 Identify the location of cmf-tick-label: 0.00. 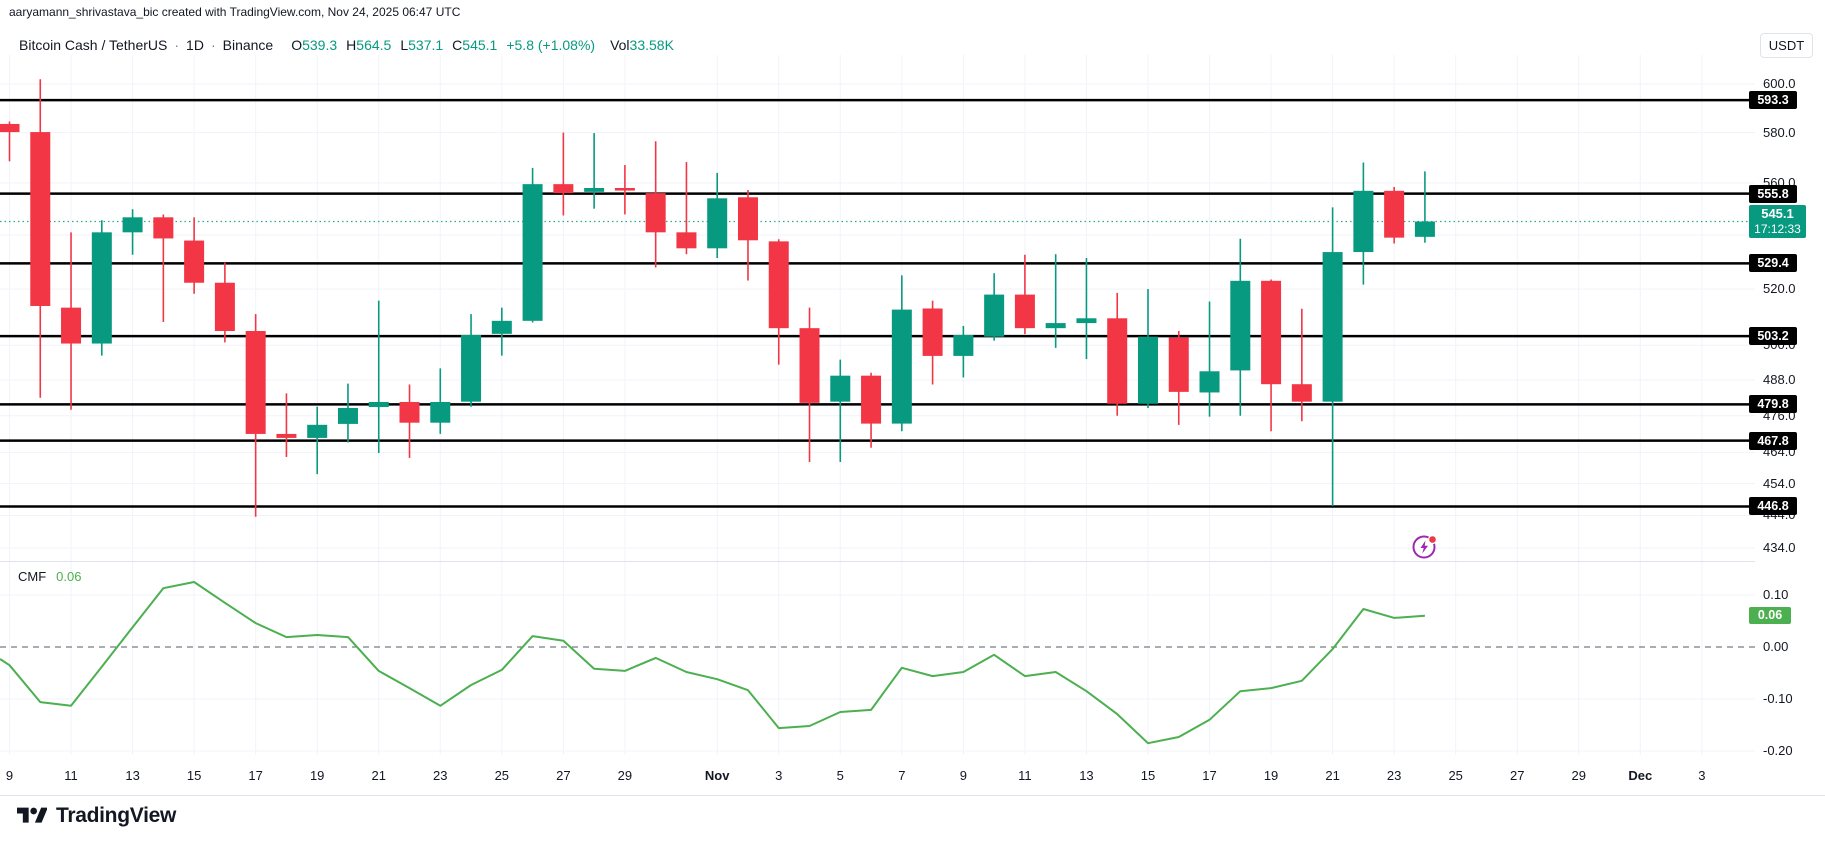
(1776, 646).